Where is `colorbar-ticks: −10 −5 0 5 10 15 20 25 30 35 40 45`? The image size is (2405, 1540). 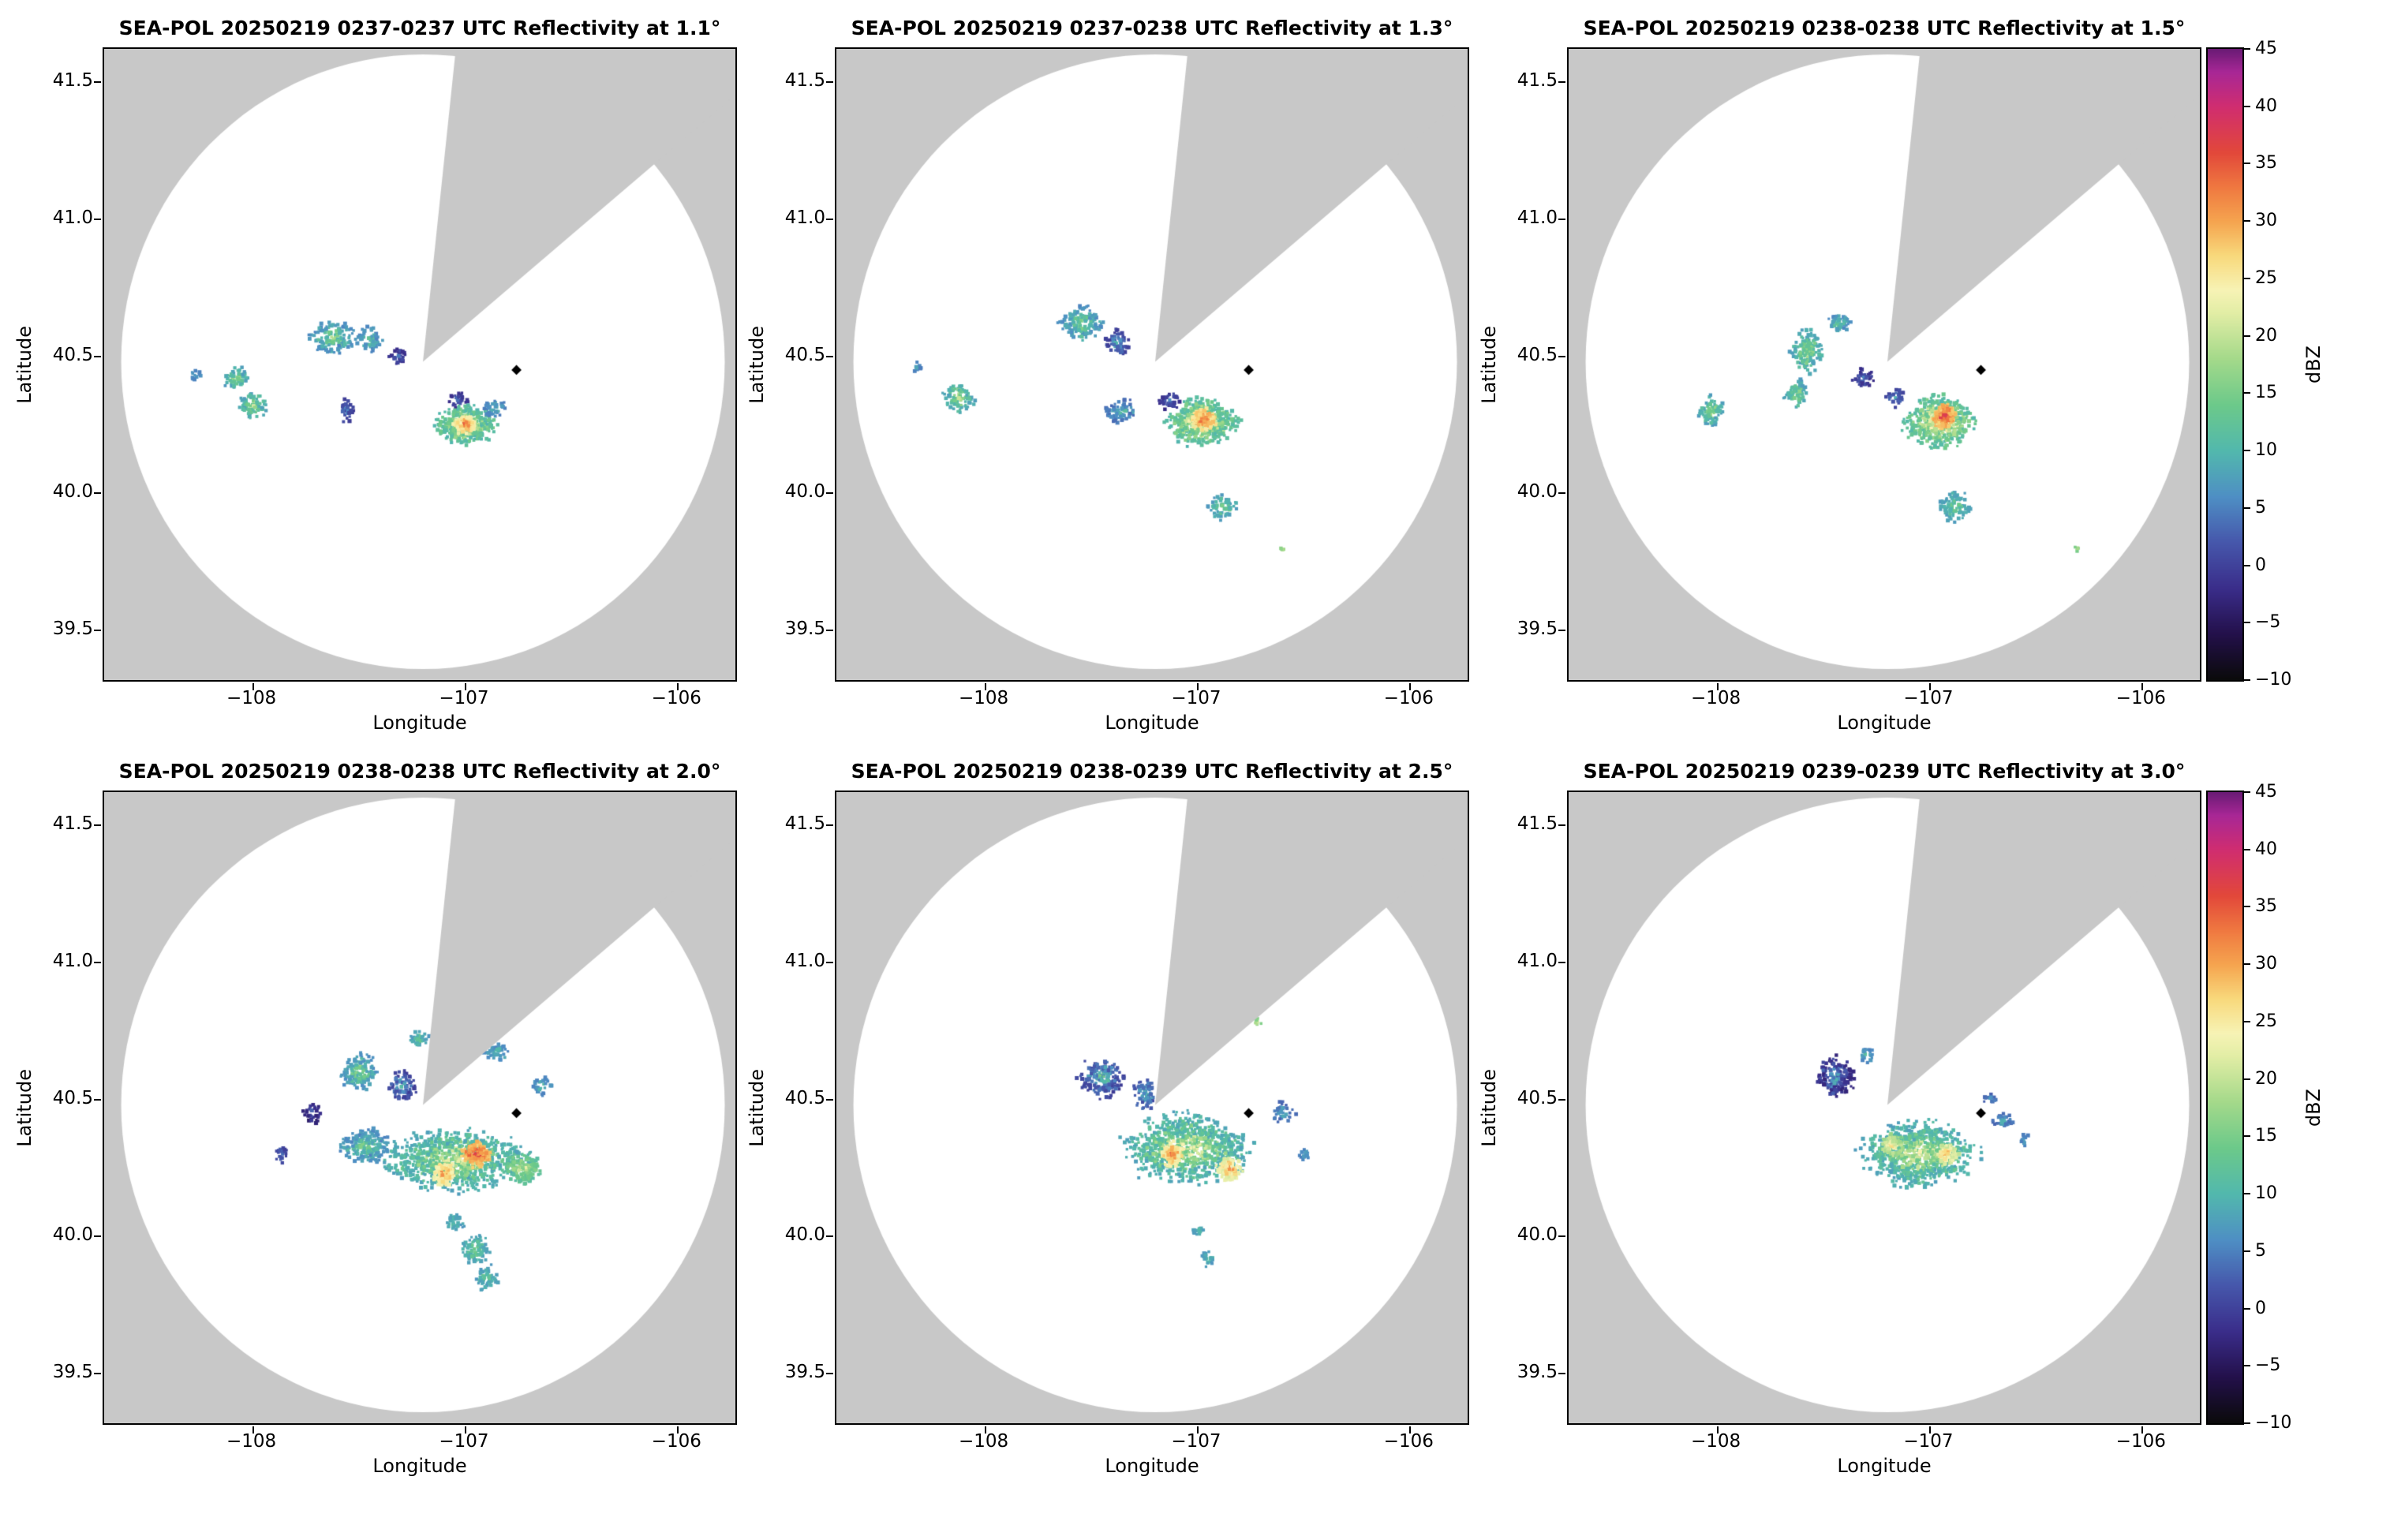
colorbar-ticks: −10 −5 0 5 10 15 20 25 30 35 40 45 is located at coordinates (2273, 1107).